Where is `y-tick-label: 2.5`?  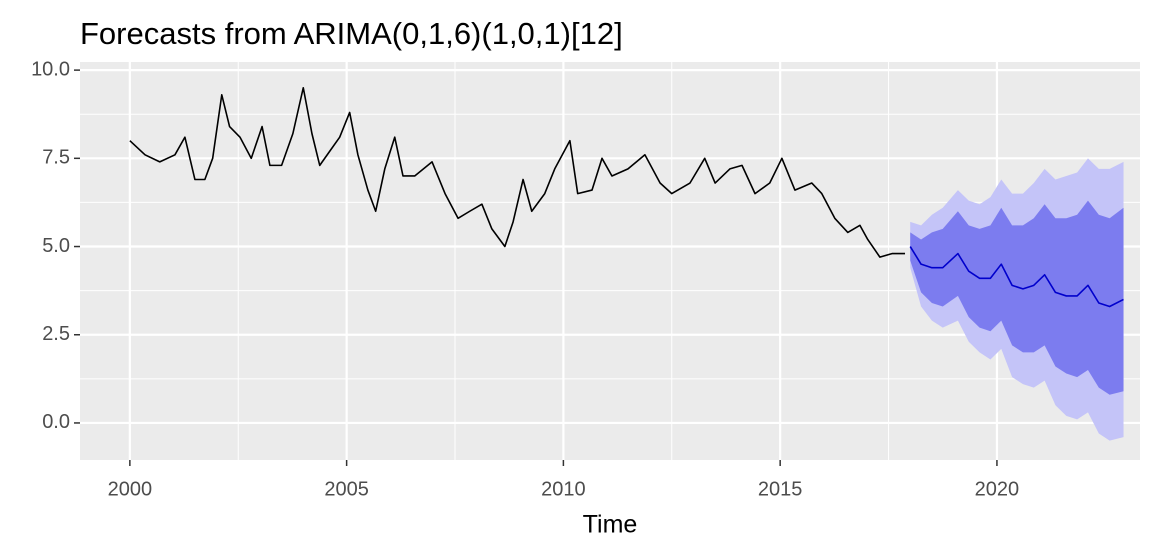
y-tick-label: 2.5 is located at coordinates (56, 334).